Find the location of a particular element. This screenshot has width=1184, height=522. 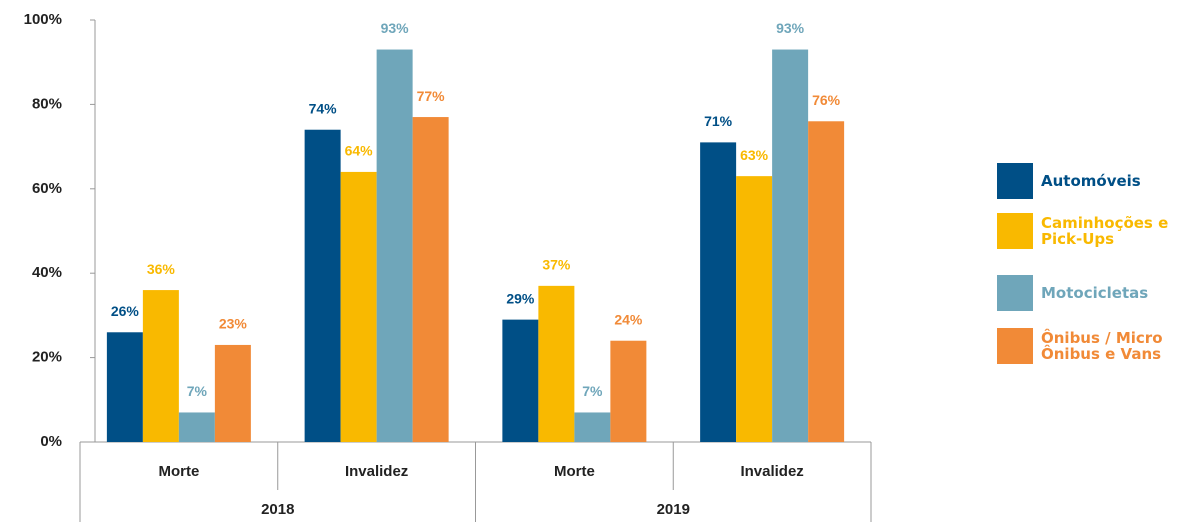

value-label: 63% is located at coordinates (754, 155).